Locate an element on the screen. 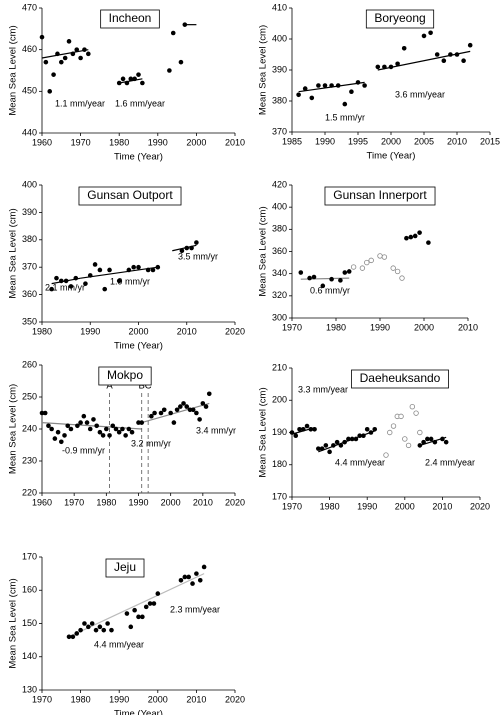 The height and width of the screenshot is (715, 500). y-tick-label: 180 is located at coordinates (279, 464).